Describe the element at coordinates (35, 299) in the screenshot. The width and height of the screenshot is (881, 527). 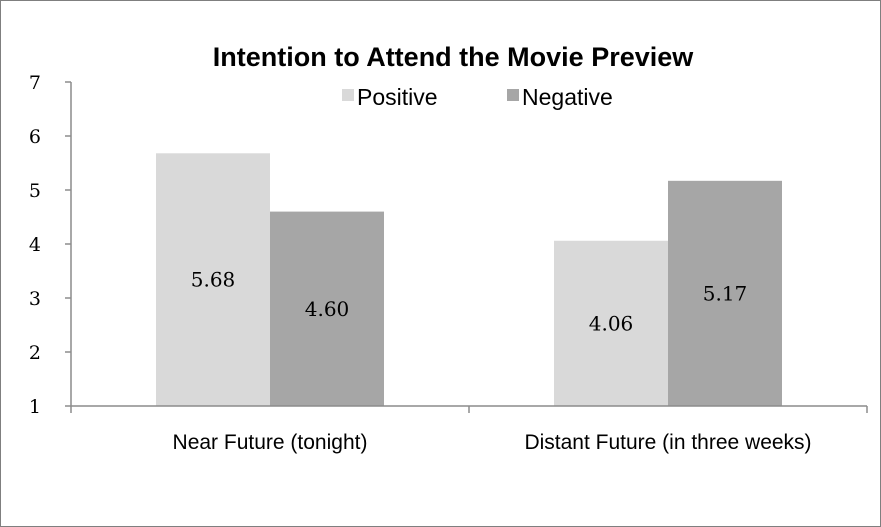
I see `y-tick-label: 3` at that location.